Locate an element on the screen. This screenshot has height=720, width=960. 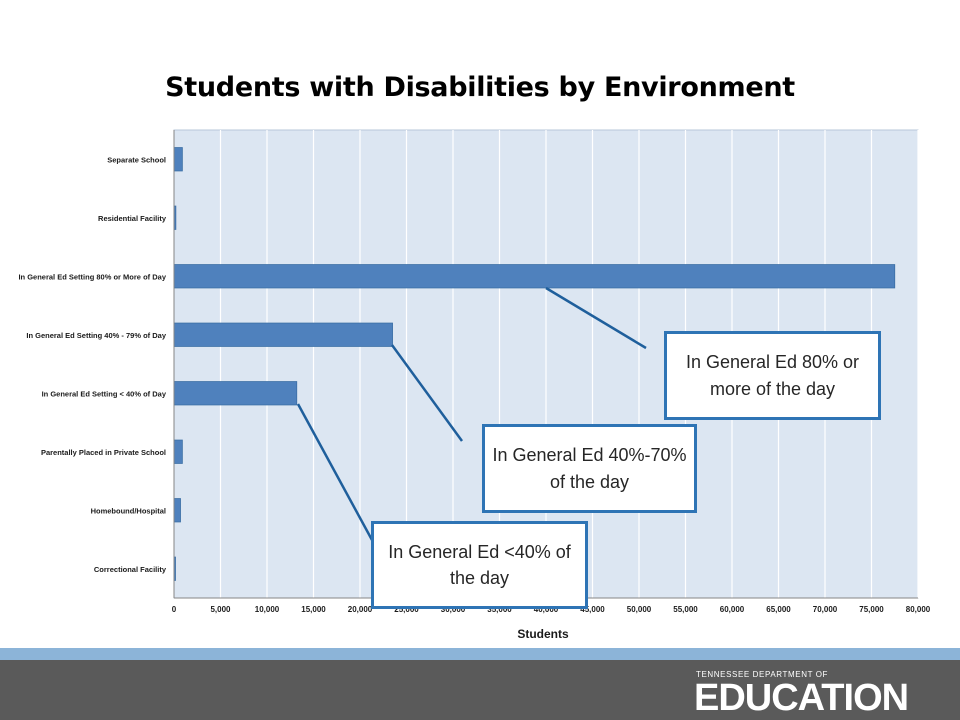
x-tick-label: 65,000 is located at coordinates (778, 609).